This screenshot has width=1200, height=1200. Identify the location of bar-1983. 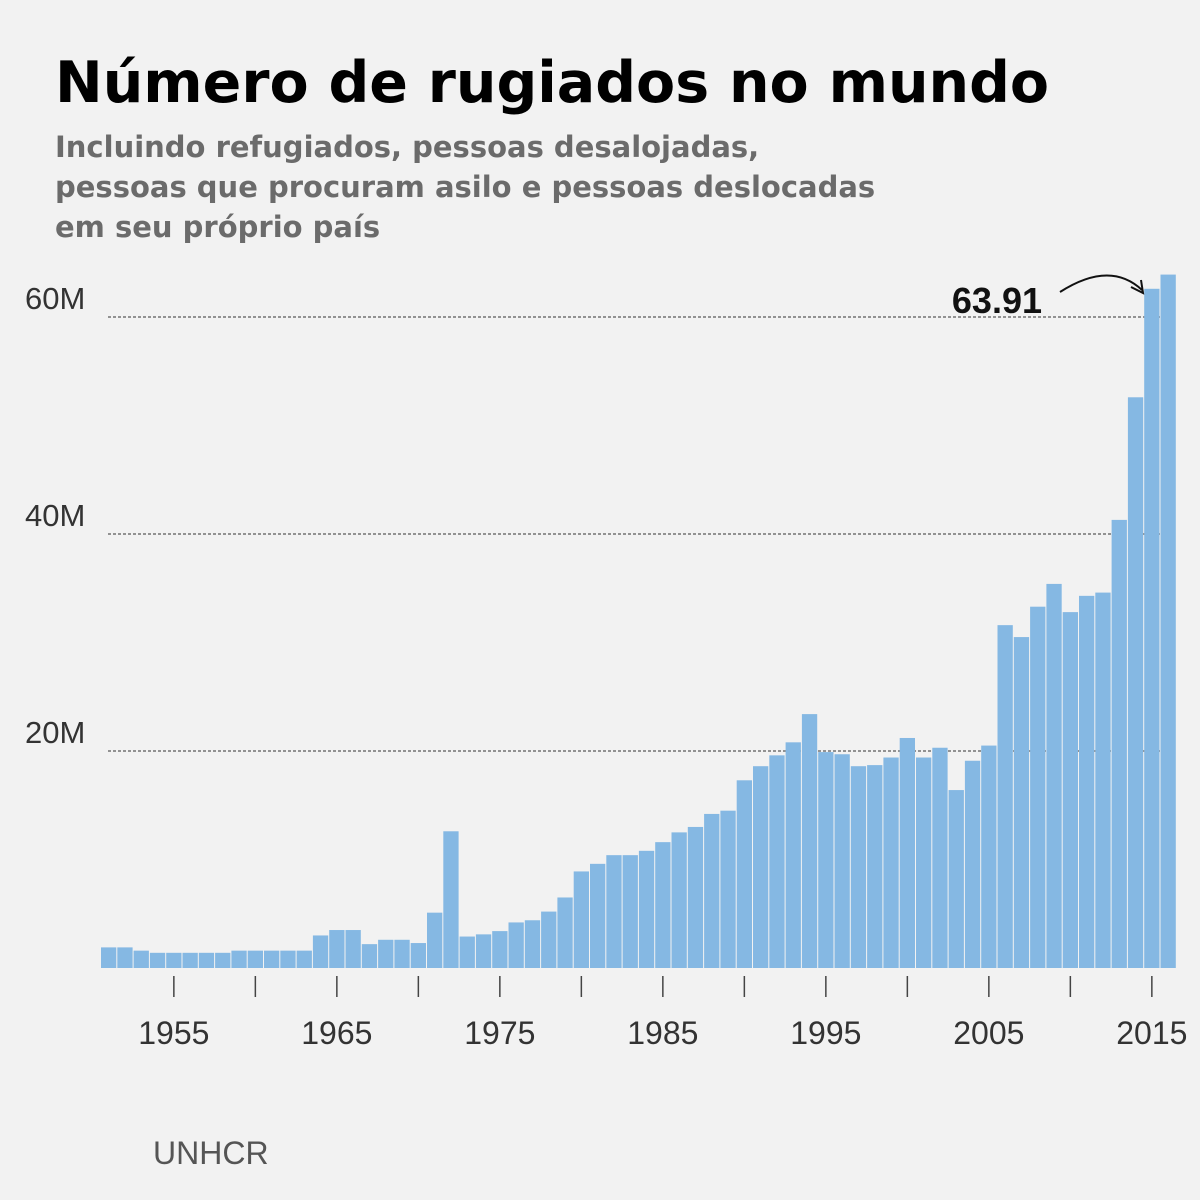
(630, 911).